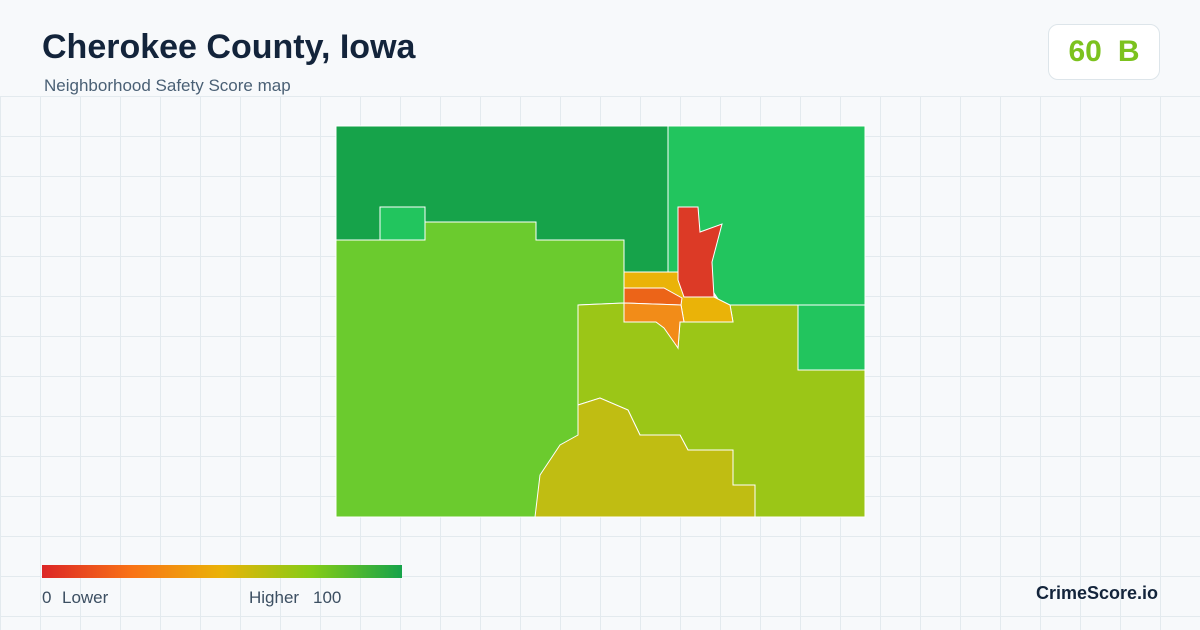 This screenshot has height=630, width=1200. What do you see at coordinates (274, 597) in the screenshot?
I see `legend-max-label: Higher` at bounding box center [274, 597].